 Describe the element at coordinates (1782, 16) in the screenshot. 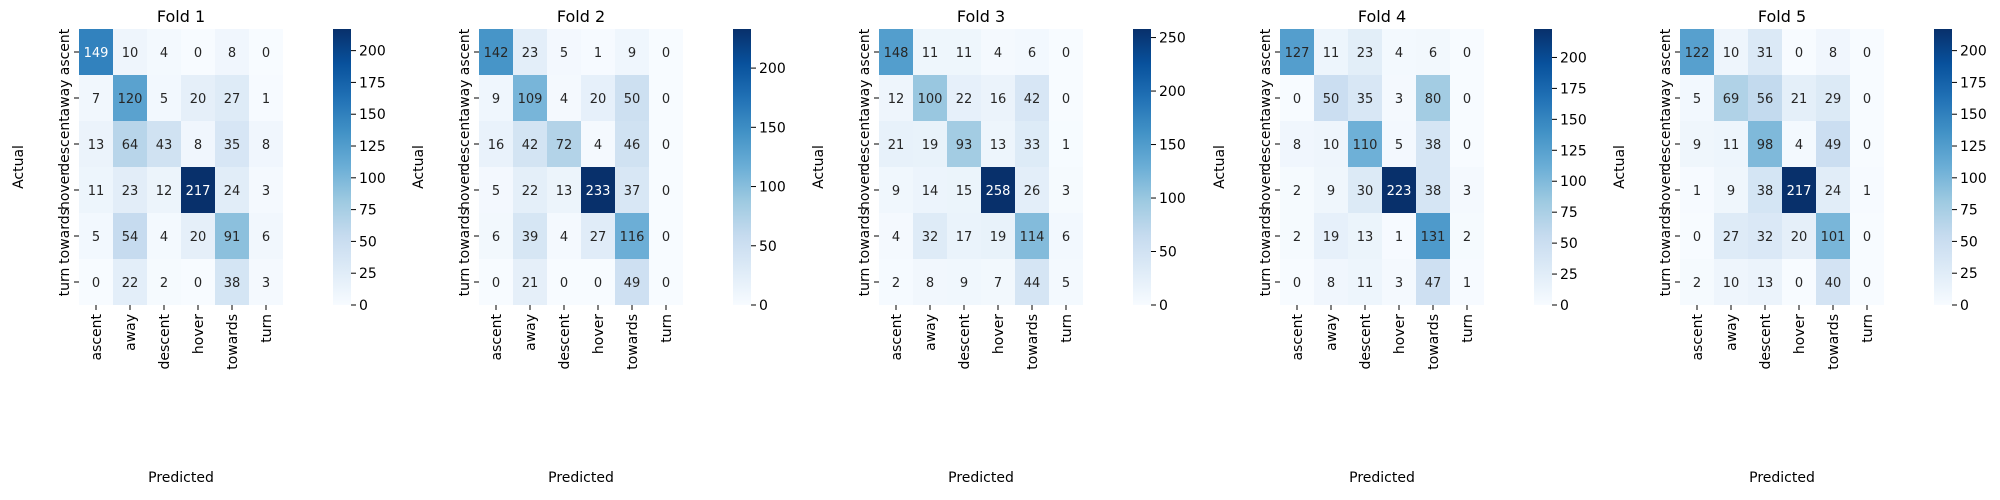

I see `chart-title: Fold 5` at that location.